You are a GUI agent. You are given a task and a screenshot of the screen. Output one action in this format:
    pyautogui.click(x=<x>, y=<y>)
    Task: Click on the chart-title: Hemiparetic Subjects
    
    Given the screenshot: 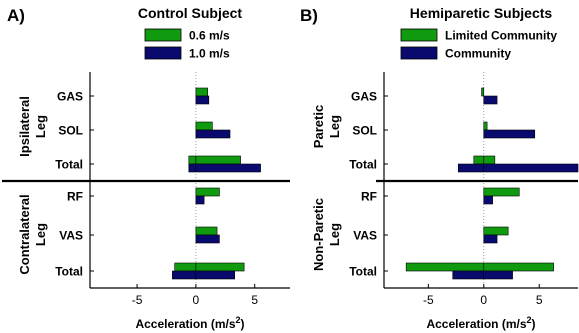 What is the action you would take?
    pyautogui.click(x=481, y=13)
    